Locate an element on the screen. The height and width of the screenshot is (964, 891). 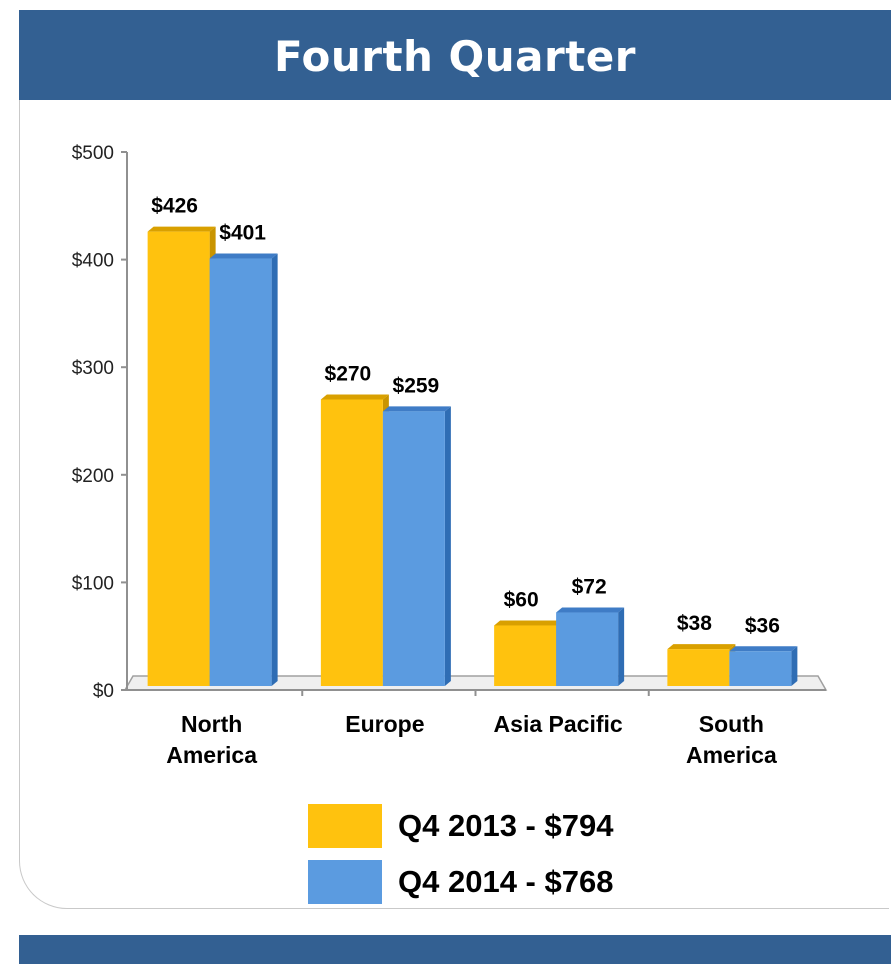
y-tick-label: $200 is located at coordinates (93, 476).